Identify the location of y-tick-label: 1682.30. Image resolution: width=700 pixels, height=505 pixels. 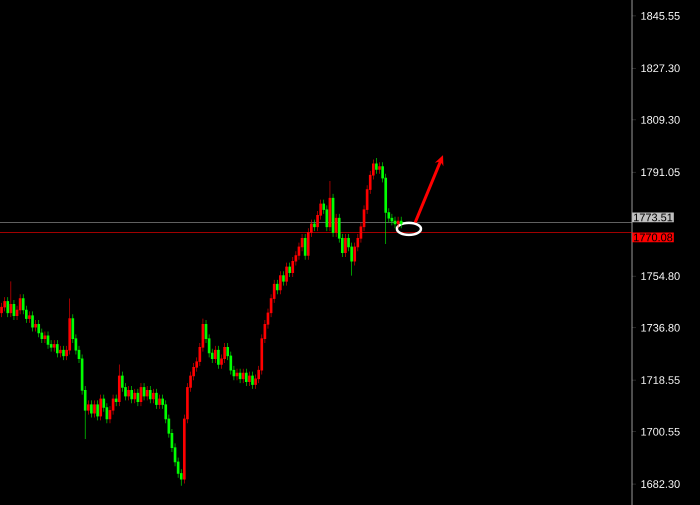
(660, 484).